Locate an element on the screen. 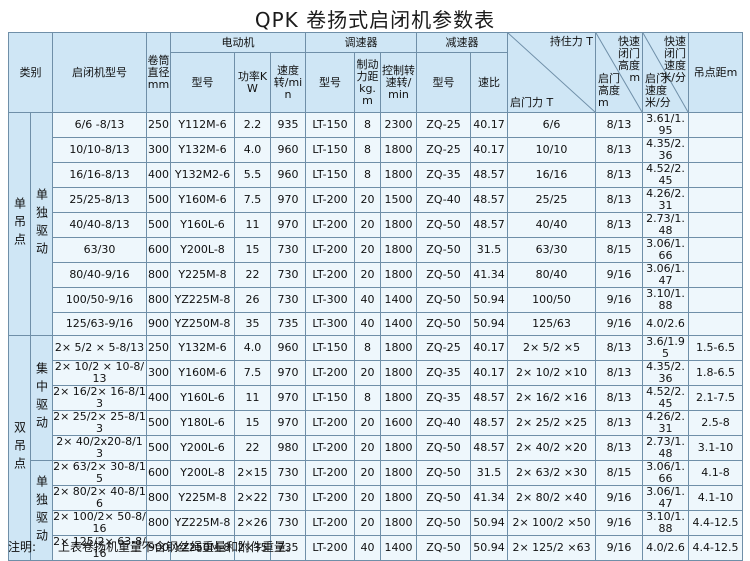 The width and height of the screenshot is (750, 561). group-label: 双吊点 is located at coordinates (19, 448).